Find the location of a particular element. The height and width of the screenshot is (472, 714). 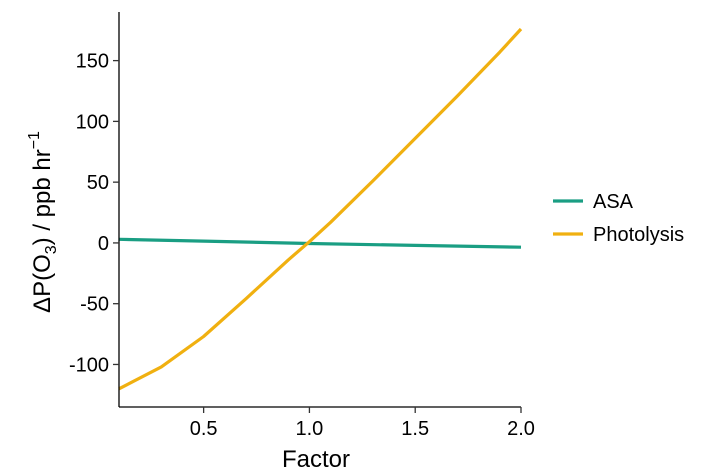

y-axis-title-superscript: −1 is located at coordinates (34, 140).